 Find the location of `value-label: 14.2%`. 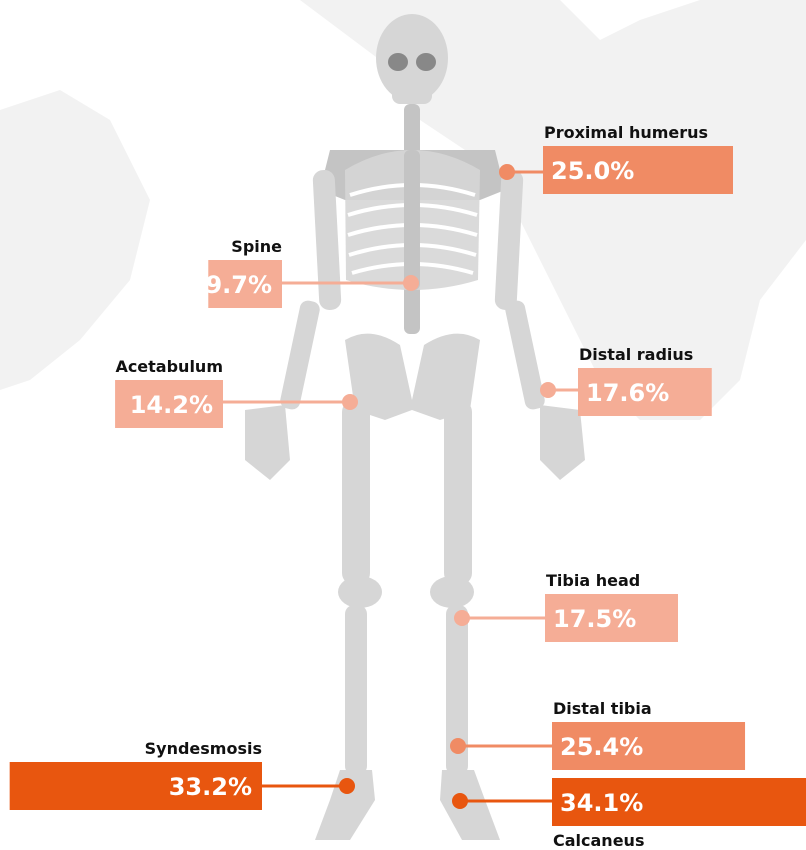

value-label: 14.2% is located at coordinates (171, 405).